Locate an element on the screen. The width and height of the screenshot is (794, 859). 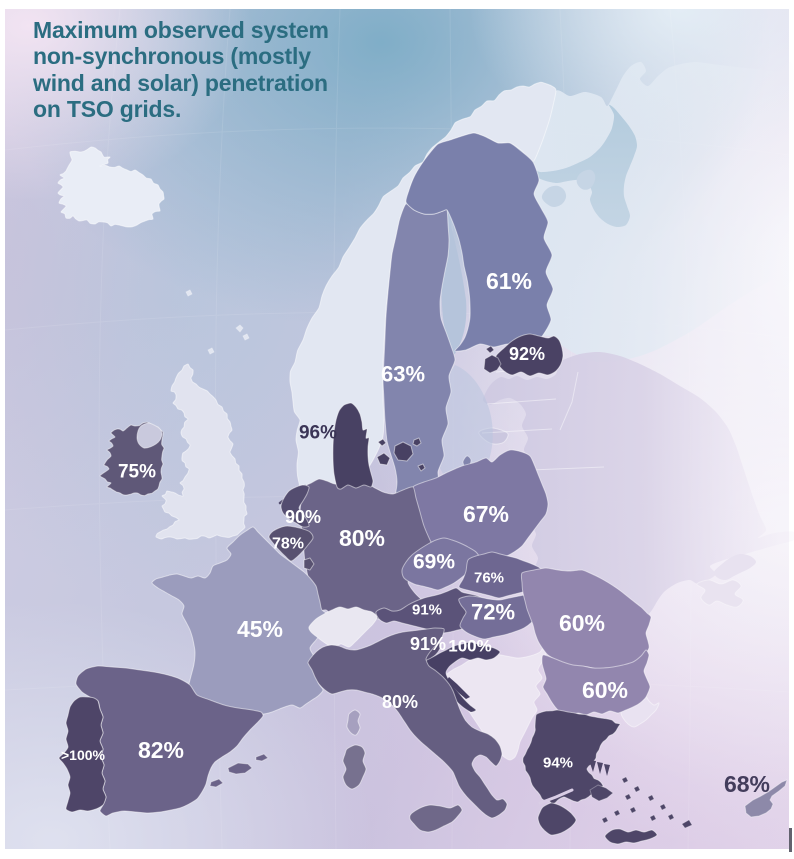
svg-text: 82% is located at coordinates (161, 750).